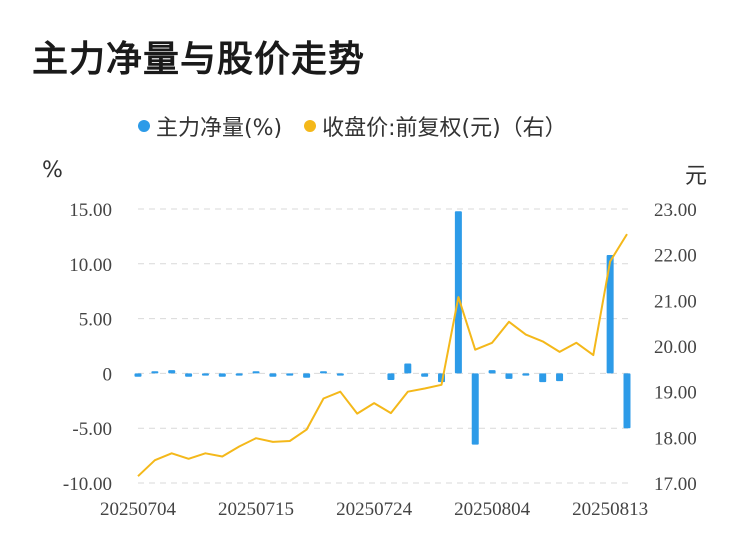 The width and height of the screenshot is (750, 558). What do you see at coordinates (675, 301) in the screenshot?
I see `y-right-tick-label: 21.00` at bounding box center [675, 301].